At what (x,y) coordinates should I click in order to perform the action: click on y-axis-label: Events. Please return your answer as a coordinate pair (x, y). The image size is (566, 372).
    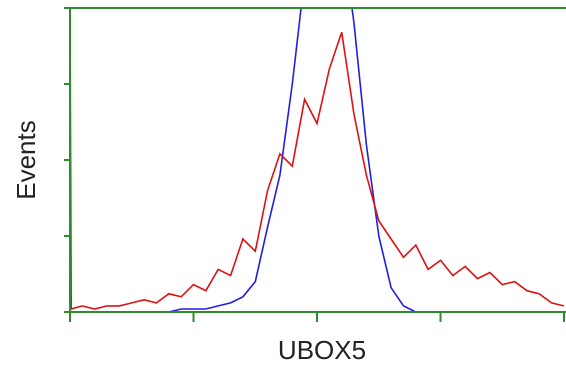
    Looking at the image, I should click on (26, 160).